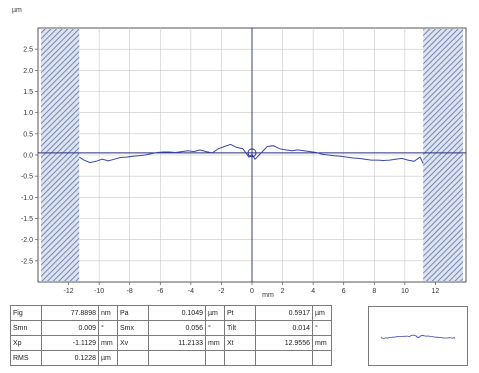  Describe the element at coordinates (374, 291) in the screenshot. I see `x-tick-label: 8` at that location.